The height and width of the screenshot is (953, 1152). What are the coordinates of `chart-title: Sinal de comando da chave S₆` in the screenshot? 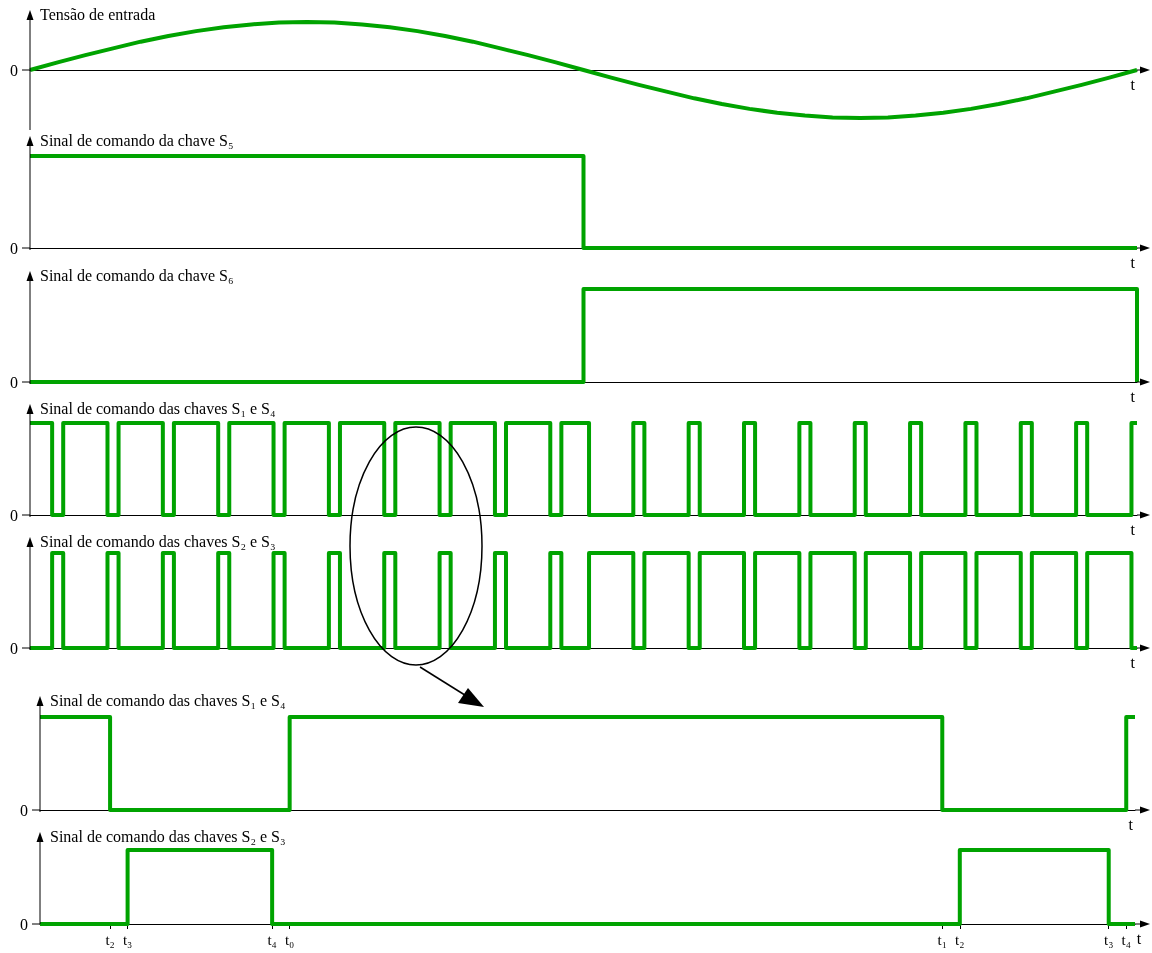 It's located at (137, 275).